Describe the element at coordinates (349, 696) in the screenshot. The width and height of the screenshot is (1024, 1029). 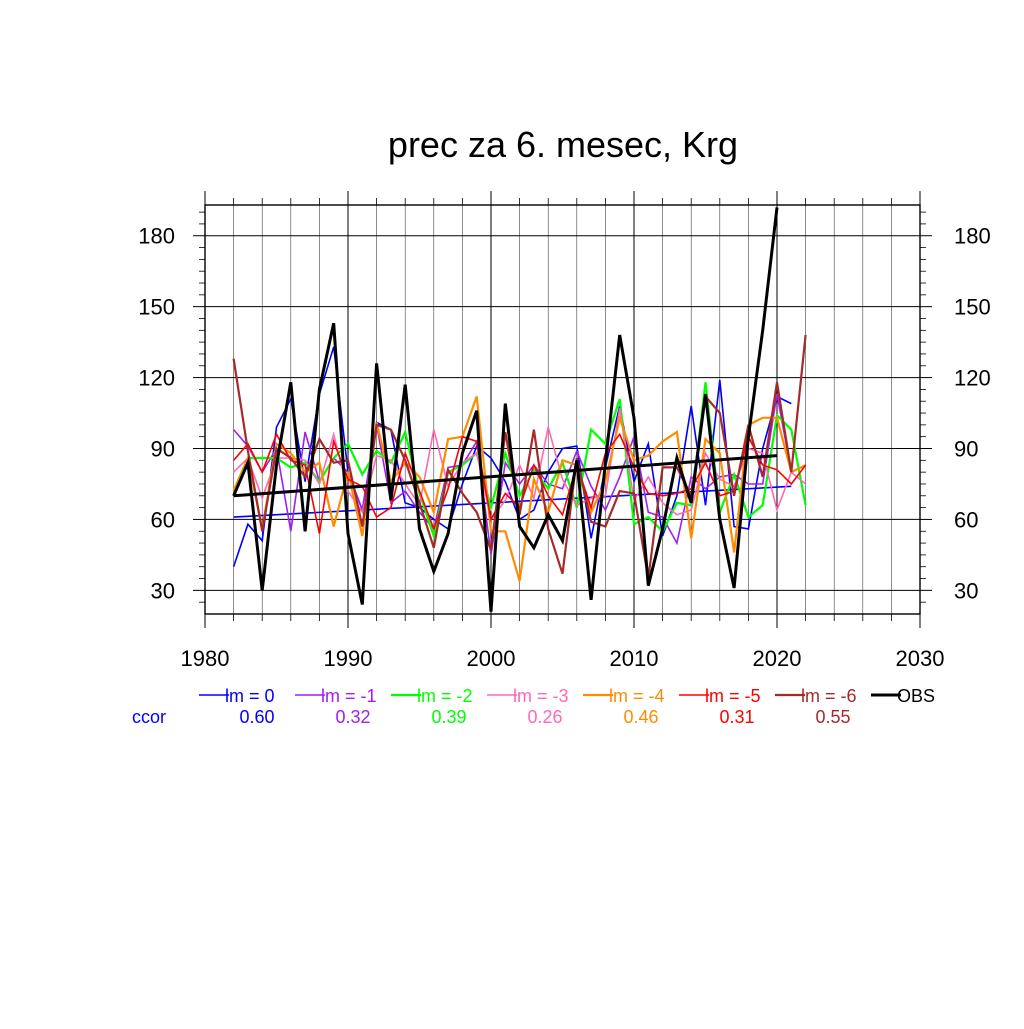
I see `legend-label: lm = -1` at that location.